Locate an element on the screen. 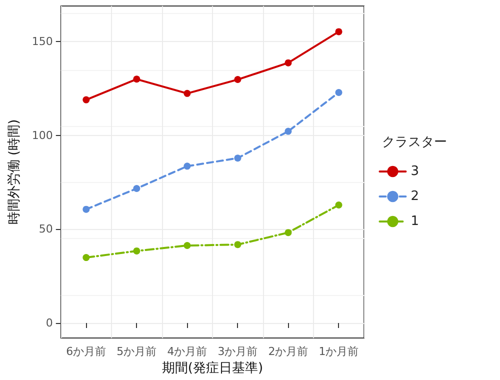 The height and width of the screenshot is (380, 500). legend-label: 3 is located at coordinates (415, 171).